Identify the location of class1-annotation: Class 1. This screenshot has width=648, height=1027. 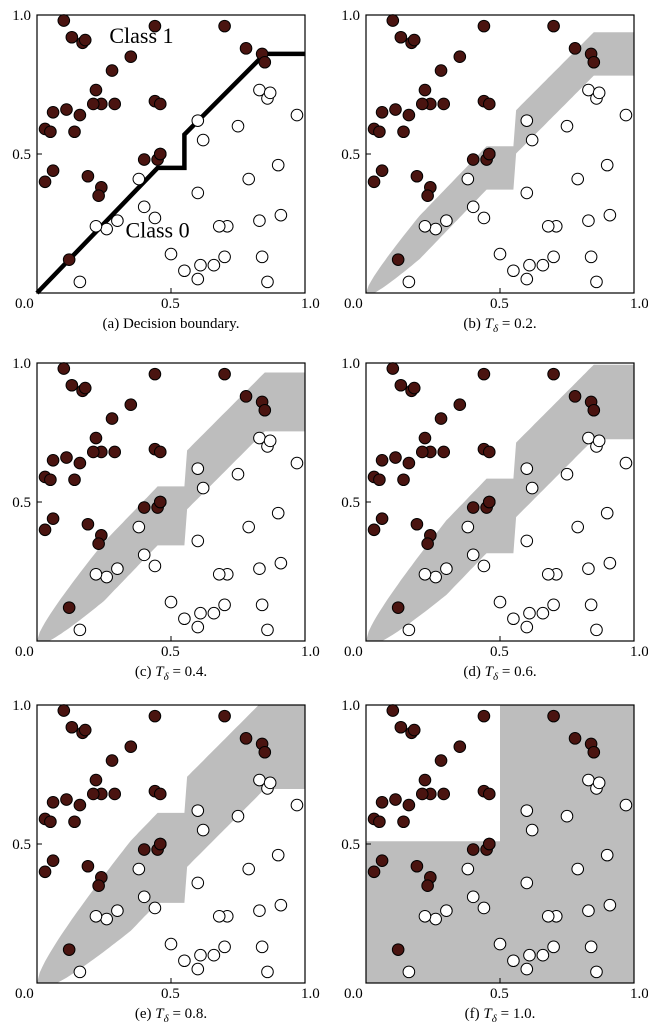
(141, 35).